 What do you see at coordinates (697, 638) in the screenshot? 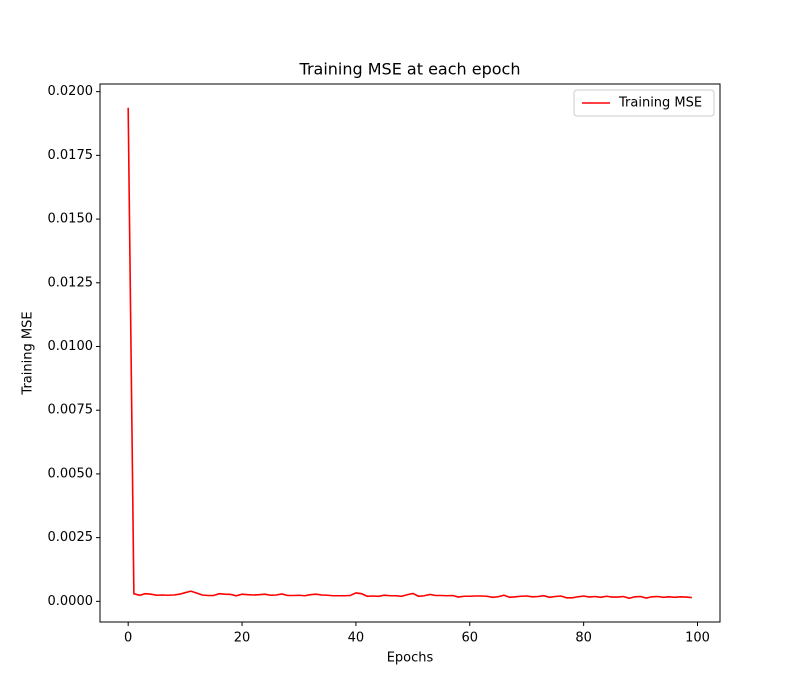
I see `x-tick-label: 100` at bounding box center [697, 638].